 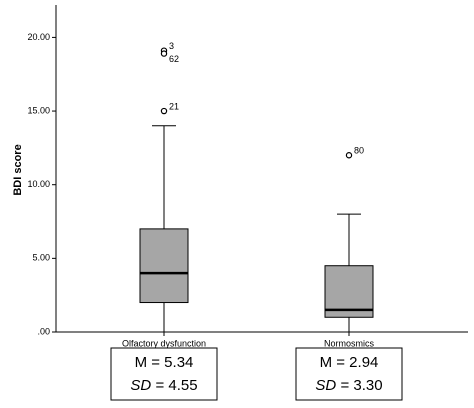 What do you see at coordinates (349, 343) in the screenshot?
I see `x-tick-label: Normosmics` at bounding box center [349, 343].